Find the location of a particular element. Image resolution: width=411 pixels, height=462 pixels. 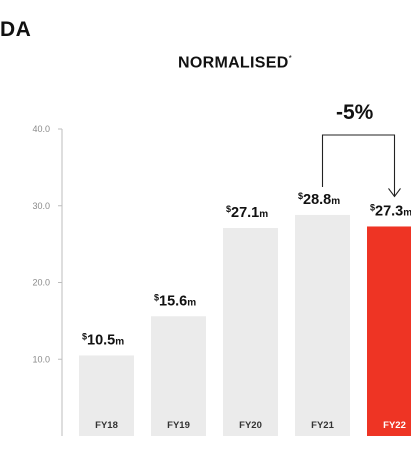

bar-value-label: $27.3m is located at coordinates (390, 210).